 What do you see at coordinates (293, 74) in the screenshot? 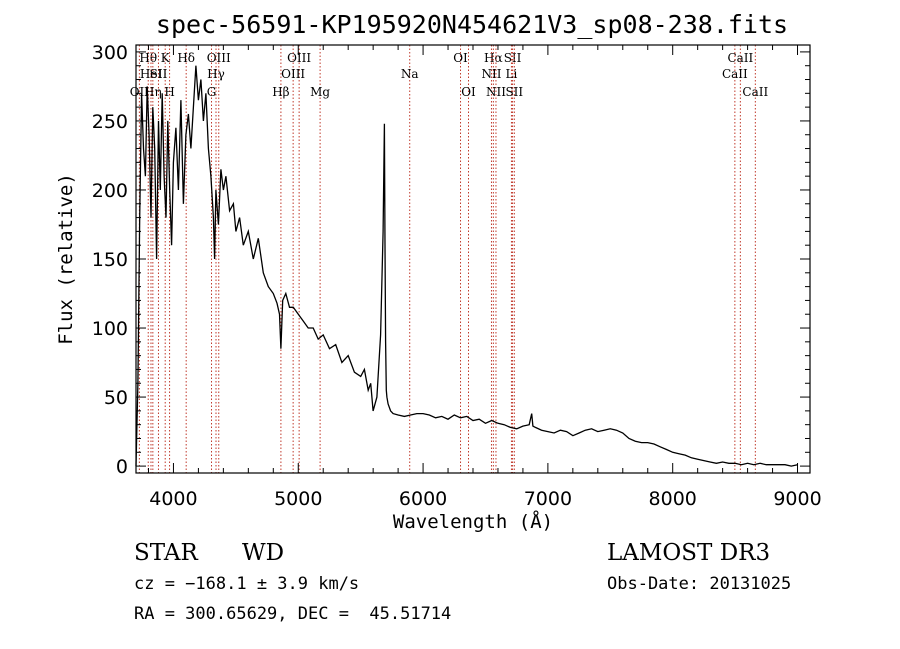
I see `line-label-12: OIII` at bounding box center [293, 74].